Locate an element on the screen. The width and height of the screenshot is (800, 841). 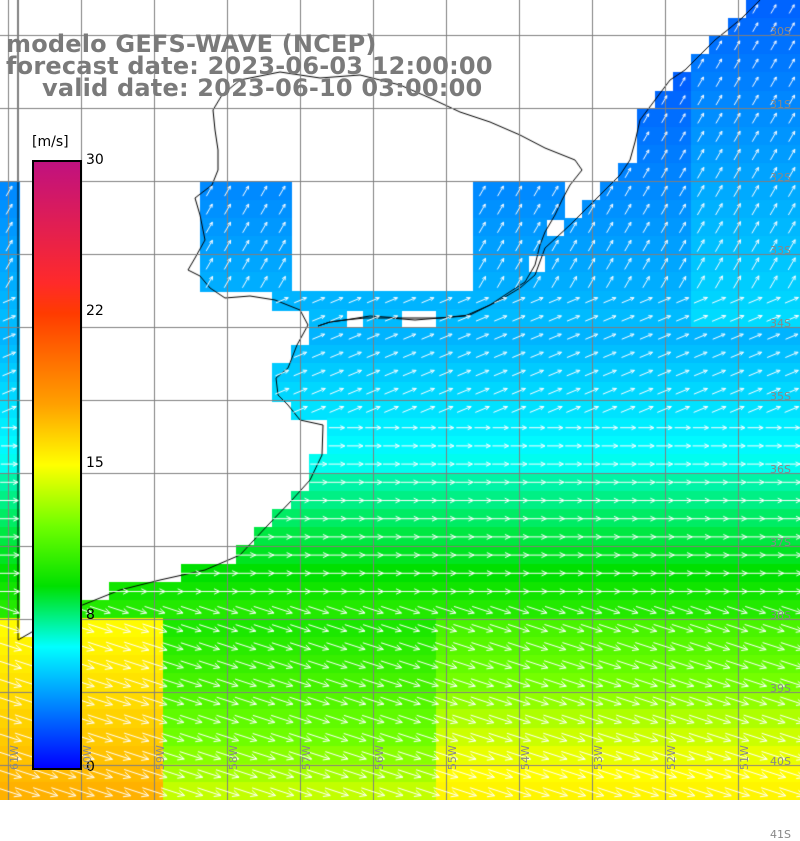
longitude-label: 53W is located at coordinates (598, 757).